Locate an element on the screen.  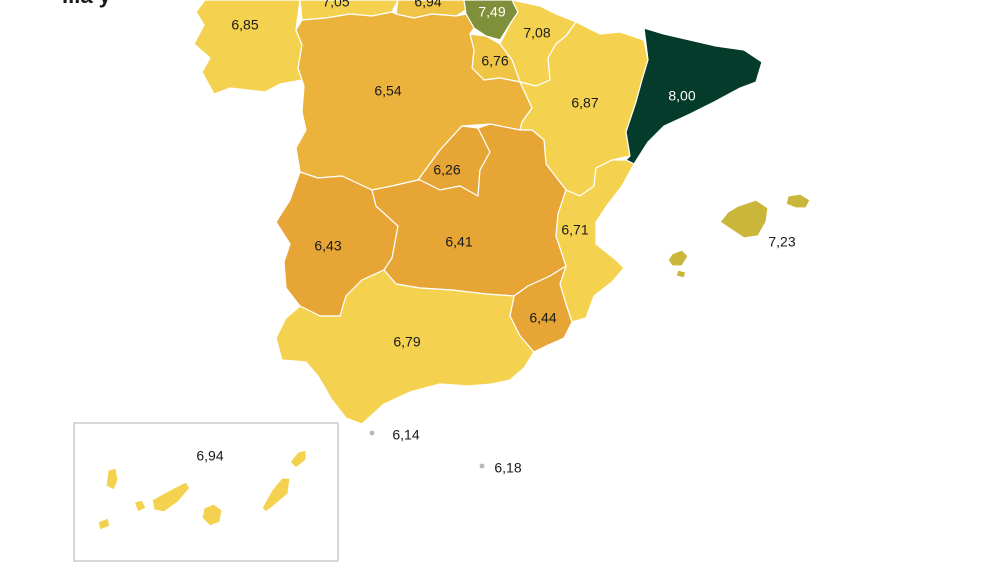
label-cantabria: 6,94 is located at coordinates (427, 5).